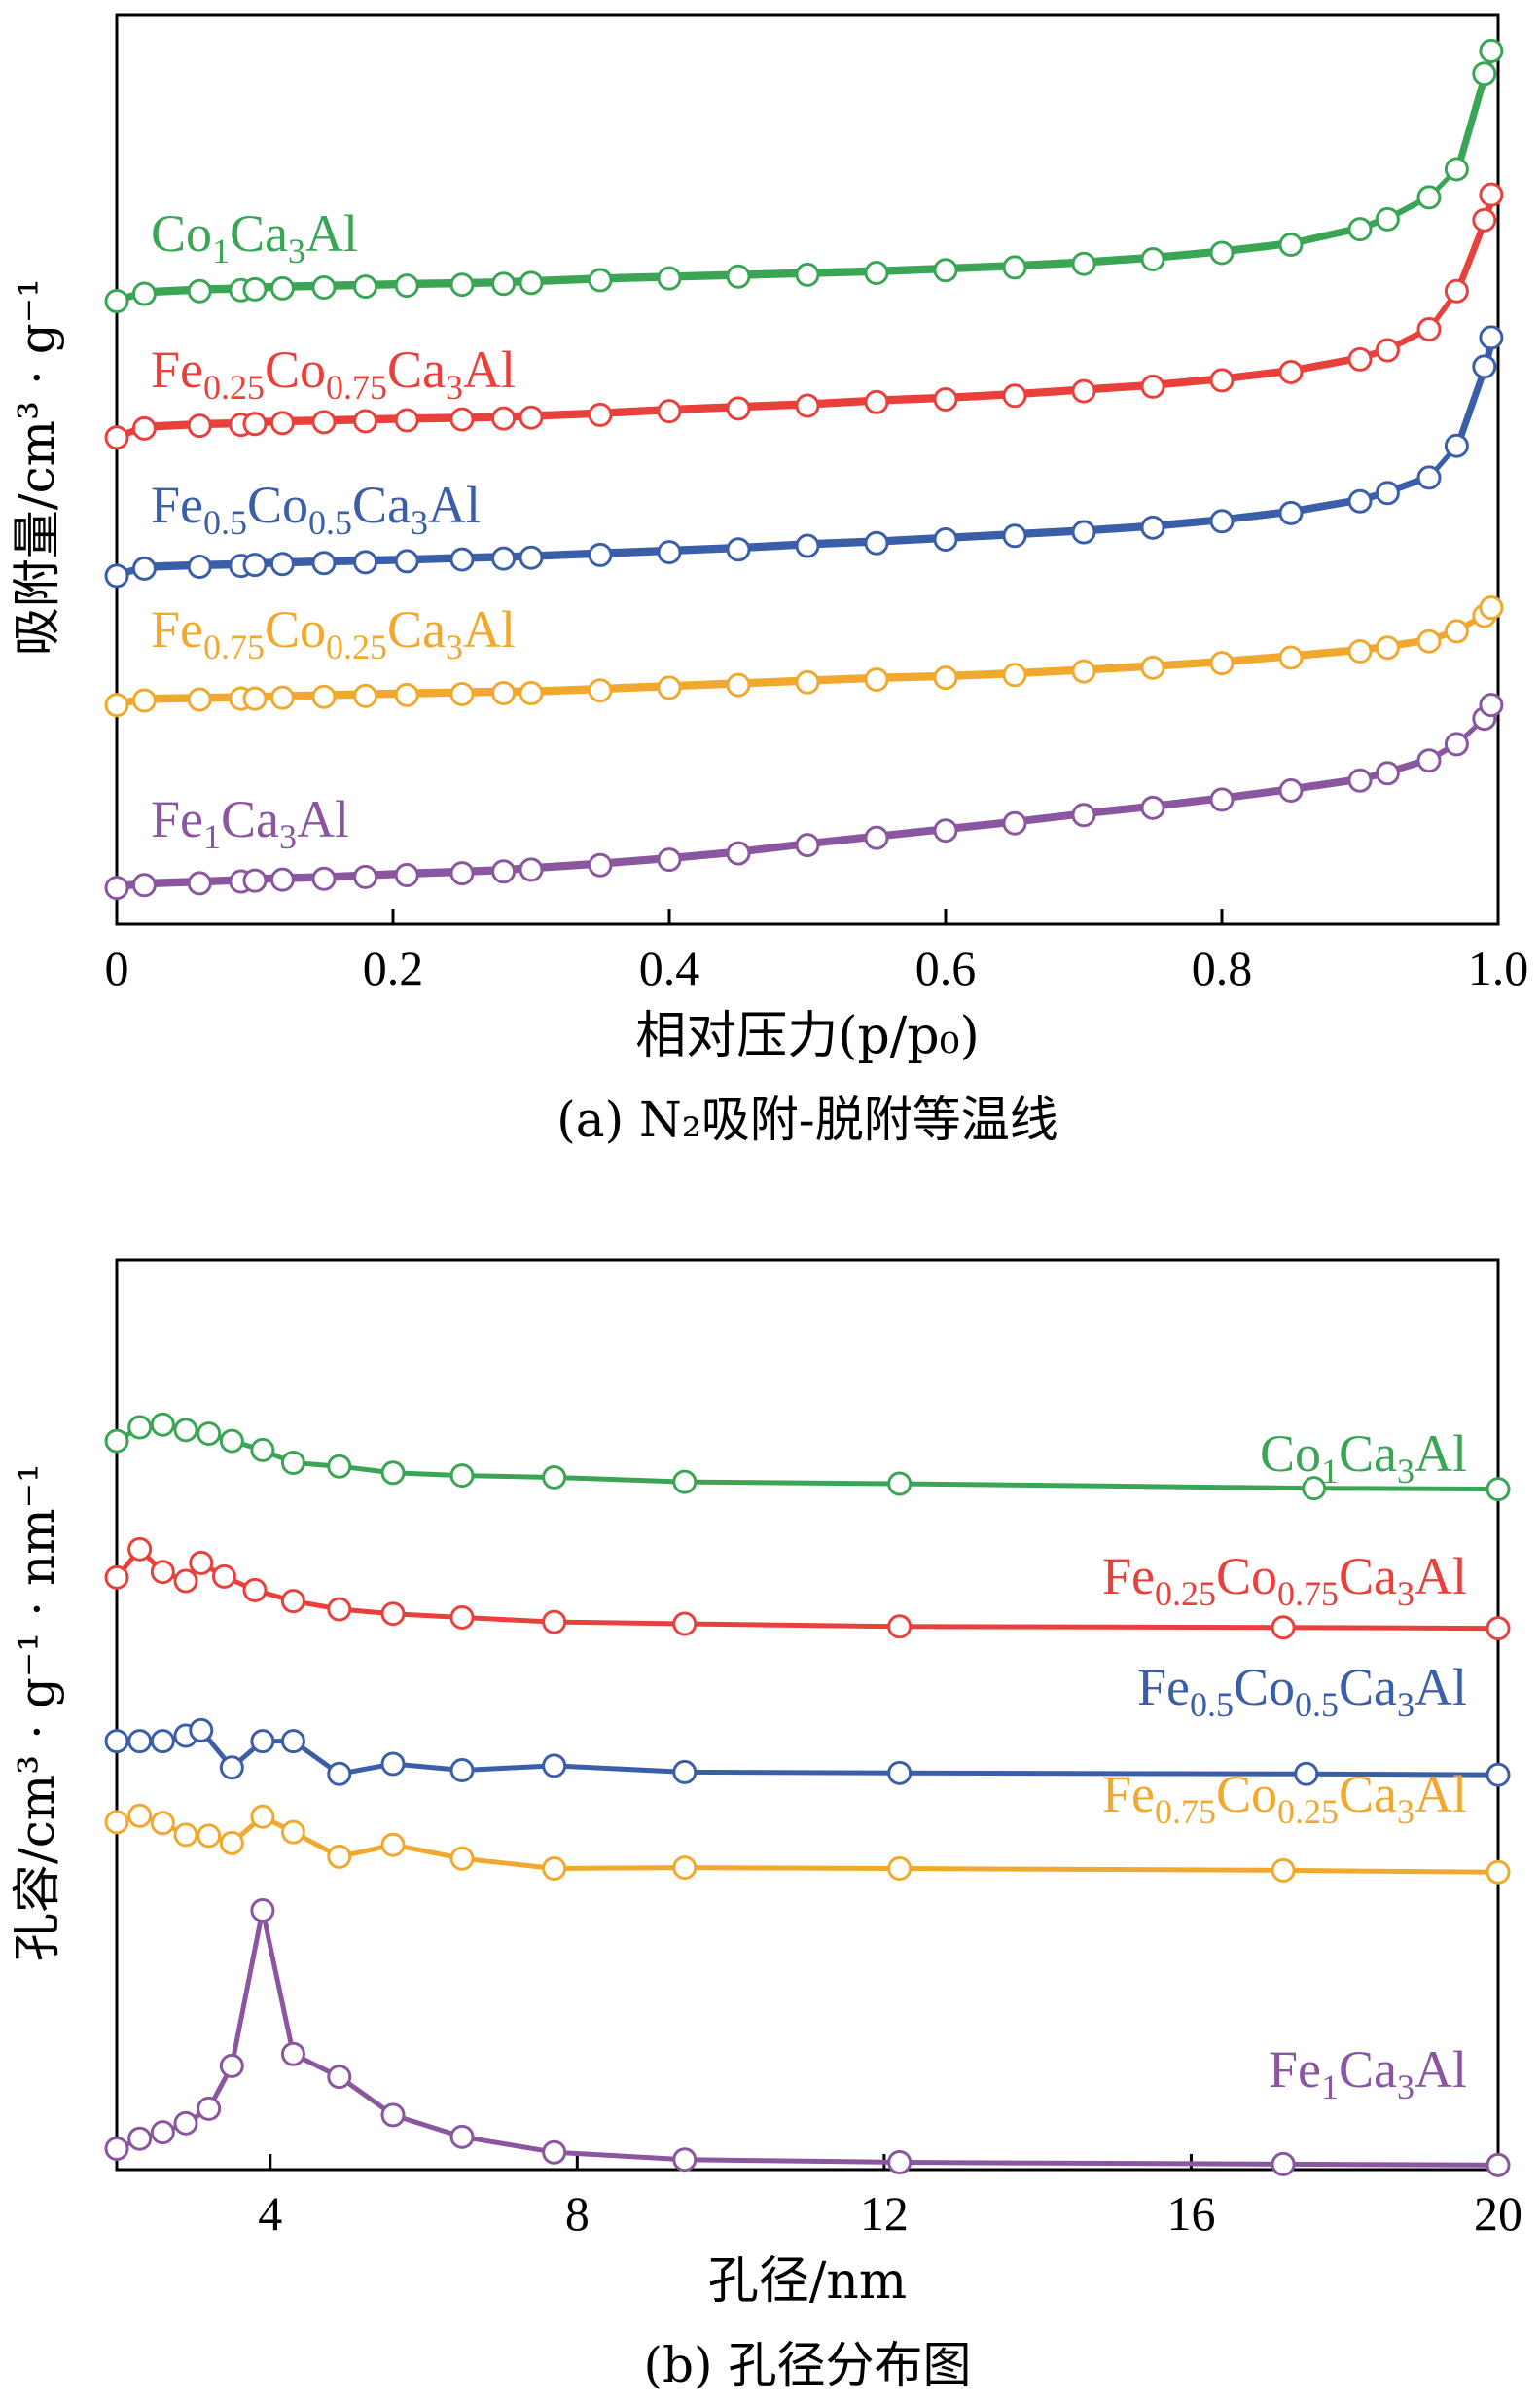 The height and width of the screenshot is (2406, 1540). Describe the element at coordinates (890, 2197) in the screenshot. I see `panel-b-x-ticks: 4 8 12 16 20` at that location.